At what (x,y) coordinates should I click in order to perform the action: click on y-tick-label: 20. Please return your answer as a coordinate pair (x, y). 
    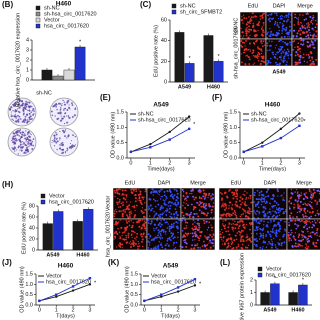
    Looking at the image, I should click on (32, 239).